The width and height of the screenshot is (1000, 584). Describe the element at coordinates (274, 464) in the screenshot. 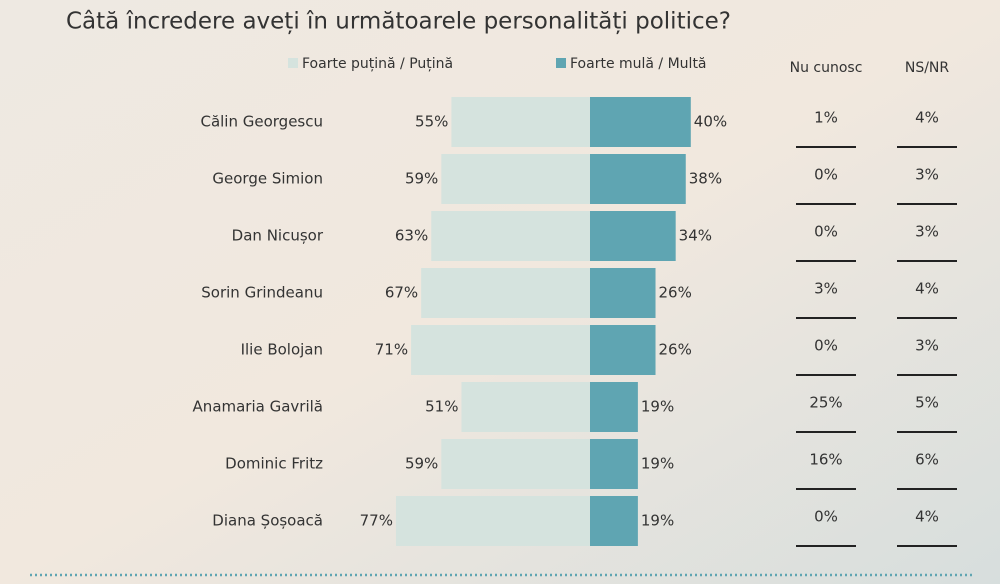

I see `category-label: Dominic Fritz` at that location.